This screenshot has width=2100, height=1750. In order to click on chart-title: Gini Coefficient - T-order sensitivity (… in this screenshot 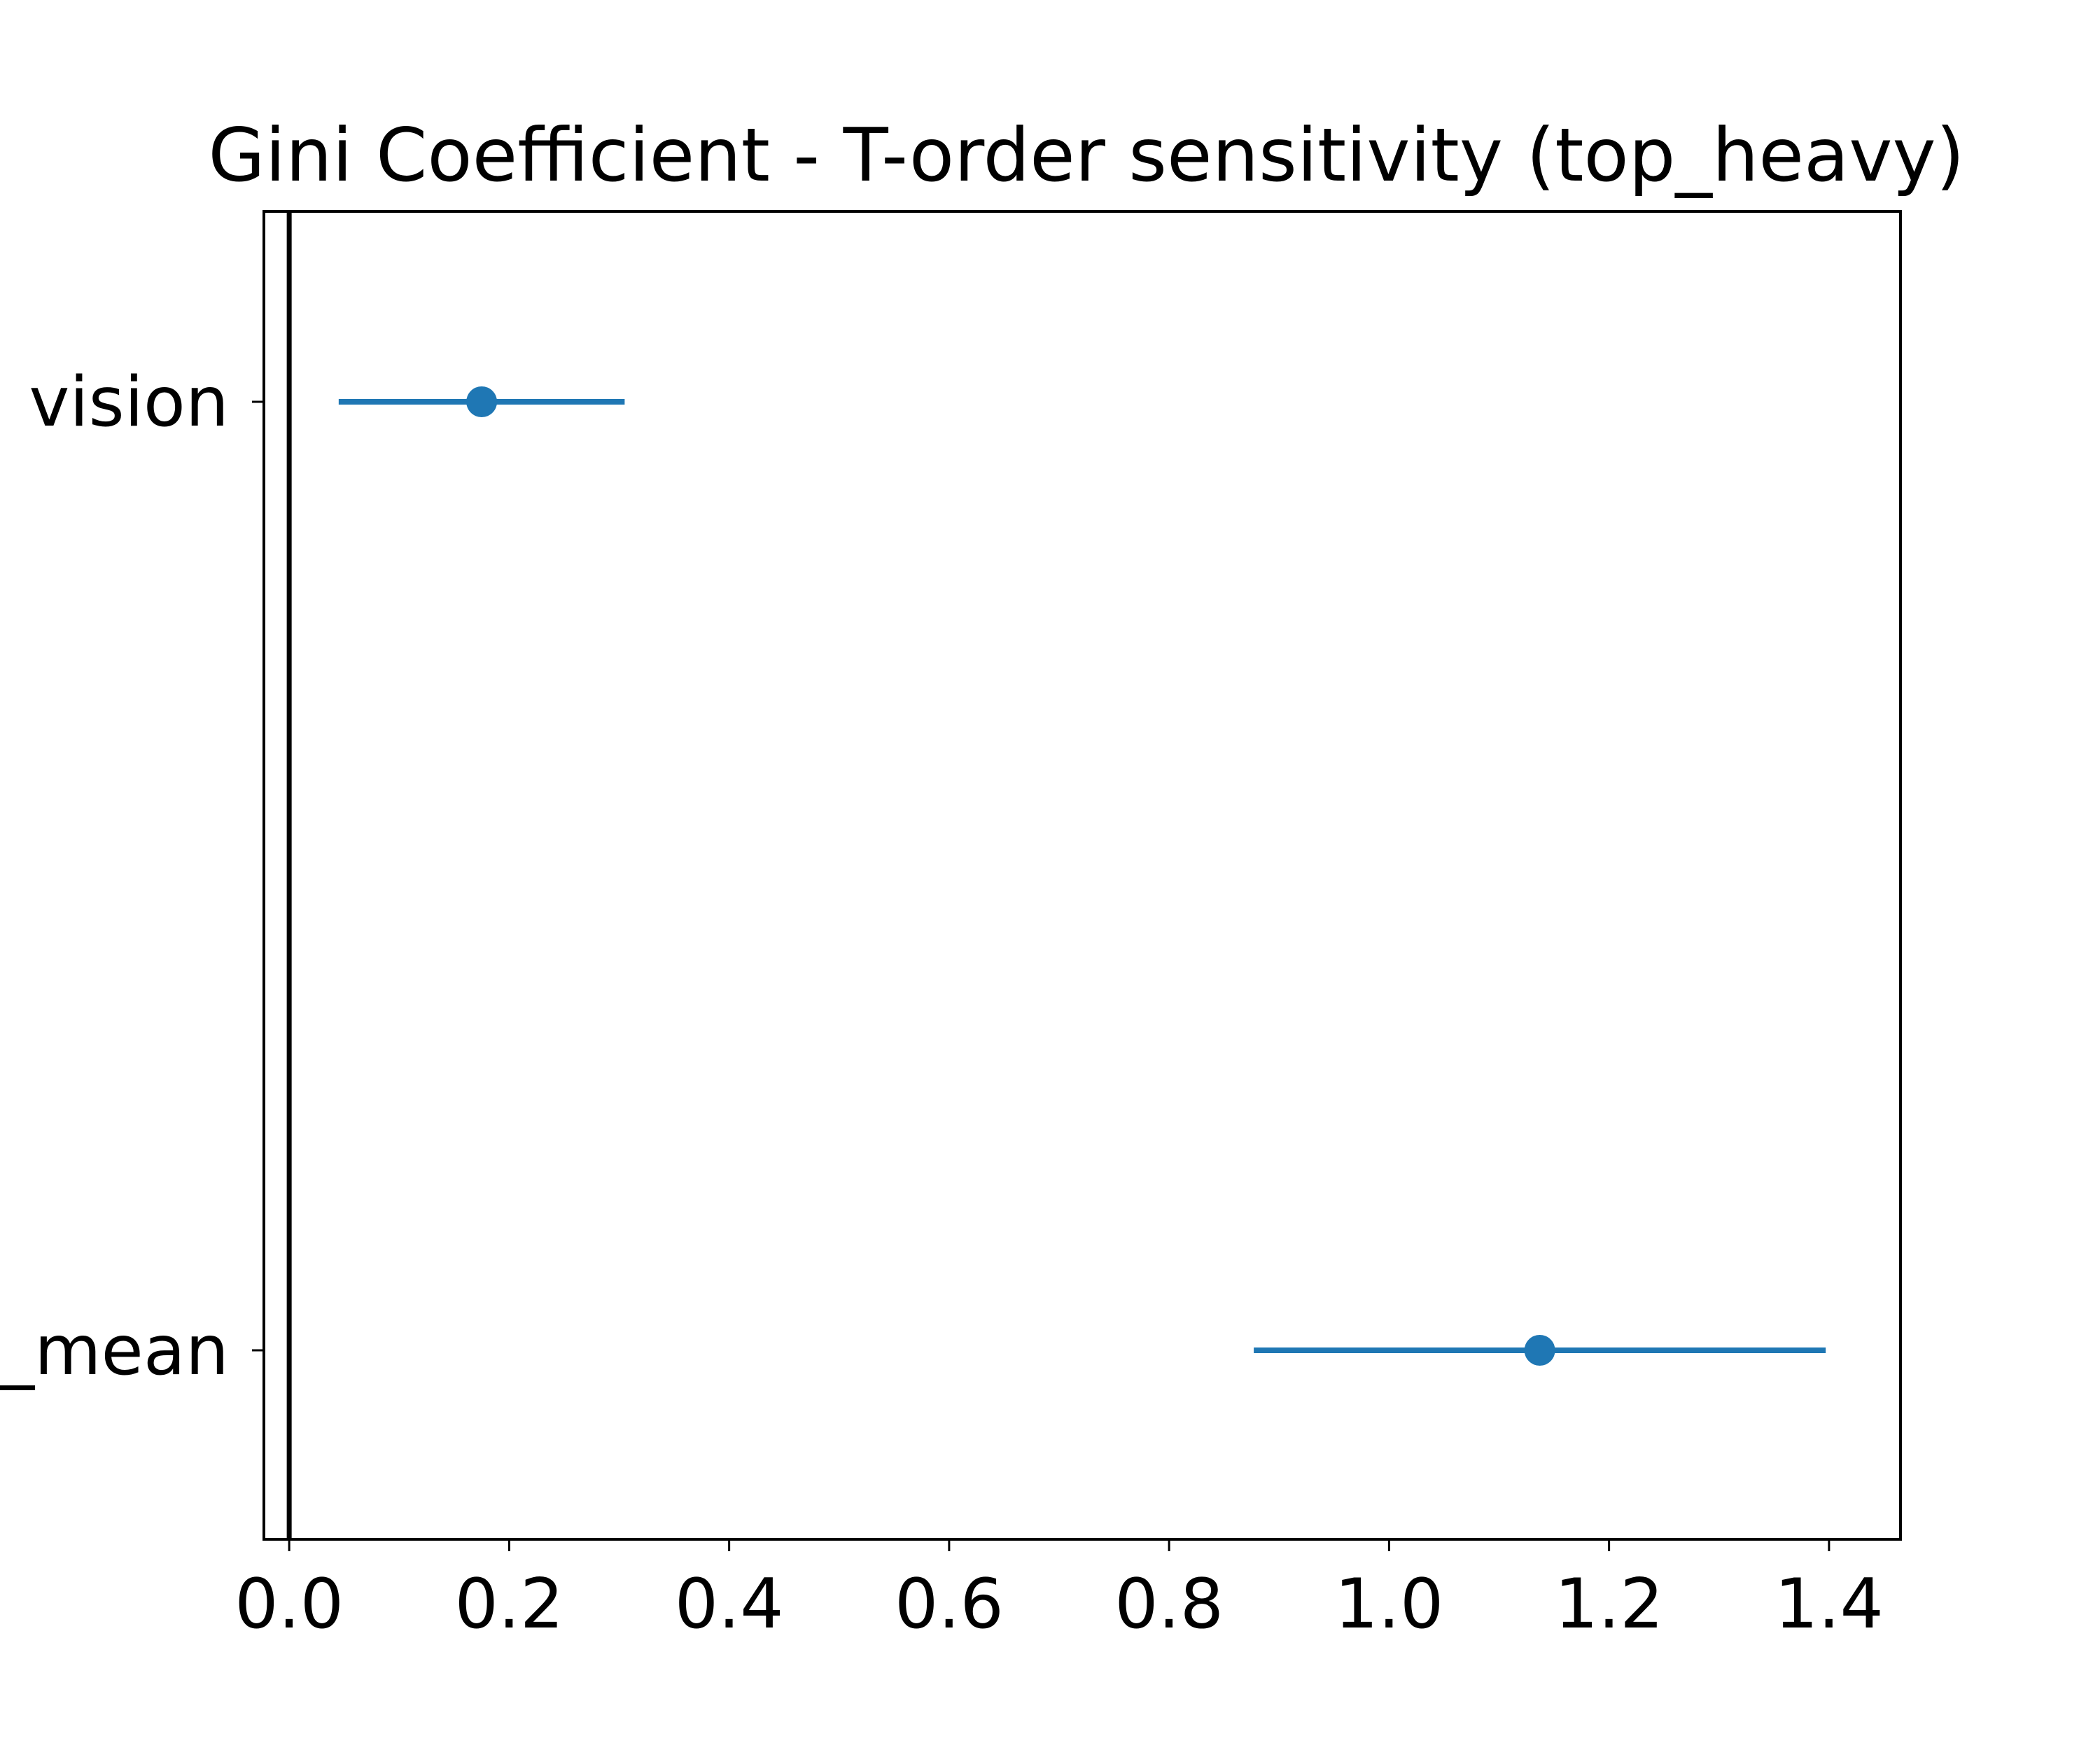, I will do `click(1086, 155)`.